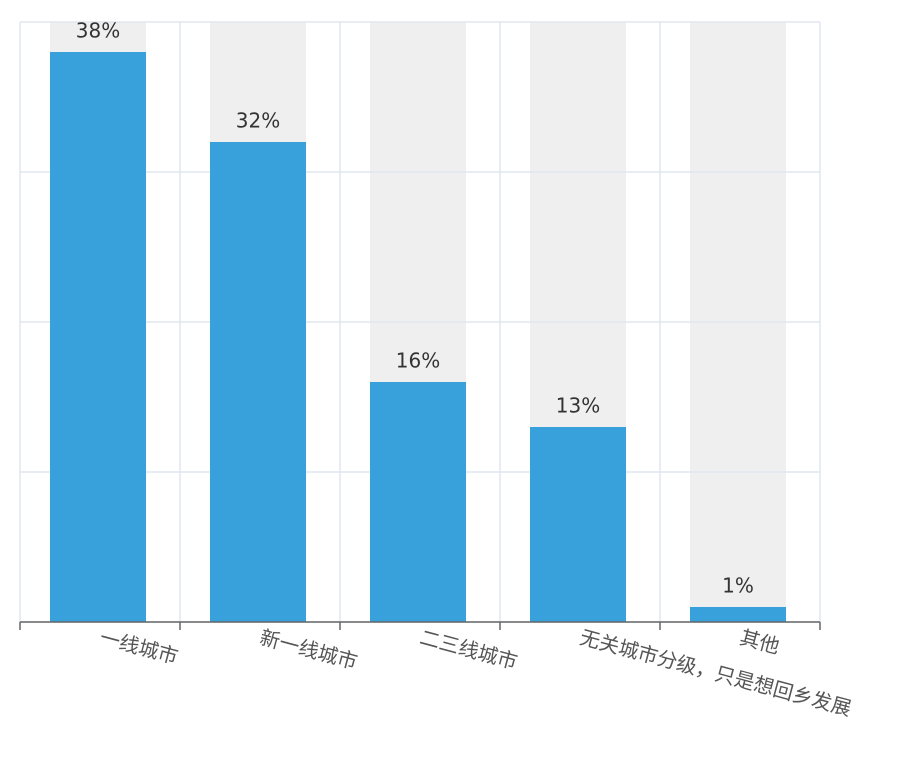  I want to click on x-tick-label: 无关城市分级，只是想回乡发展, so click(715, 673).